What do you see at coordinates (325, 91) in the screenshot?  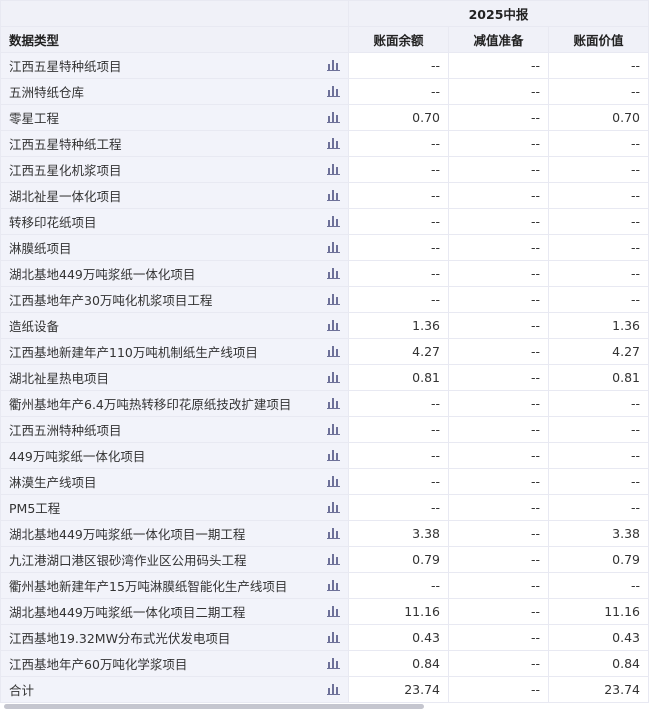 I see `table-row: 五洲特纸仓库 -- -- --` at bounding box center [325, 91].